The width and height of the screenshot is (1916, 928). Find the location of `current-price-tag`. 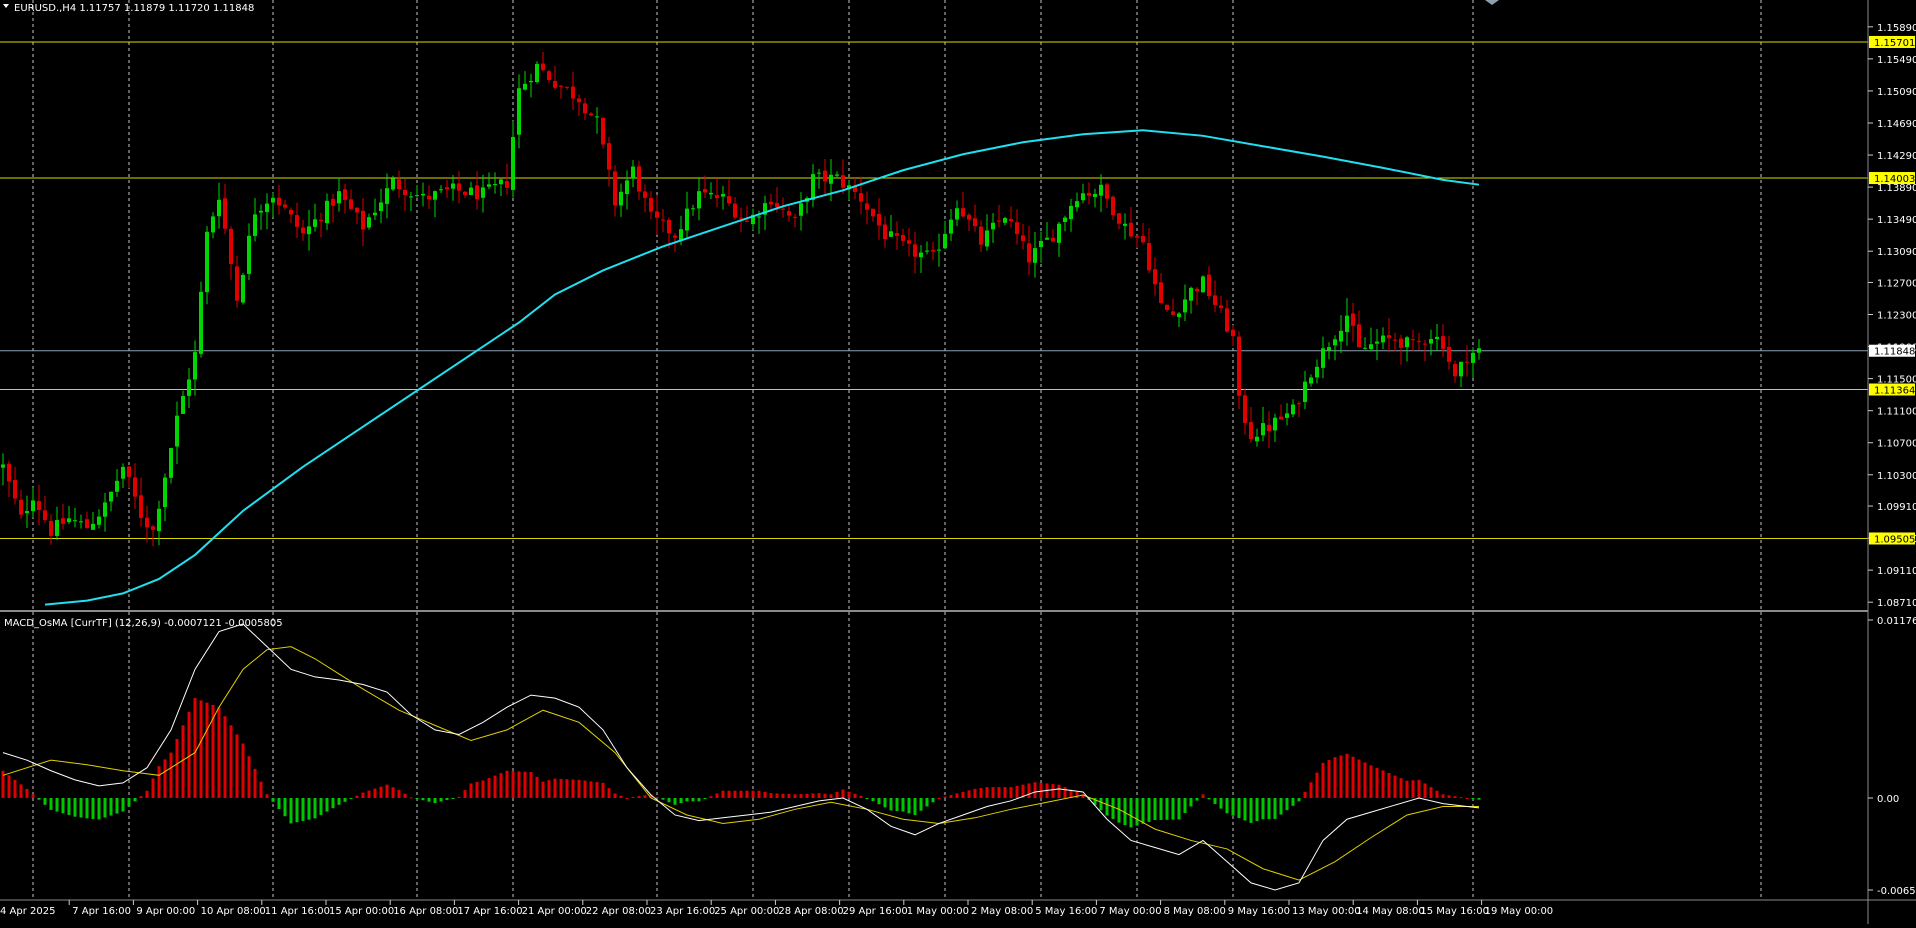

current-price-tag is located at coordinates (1892, 350).